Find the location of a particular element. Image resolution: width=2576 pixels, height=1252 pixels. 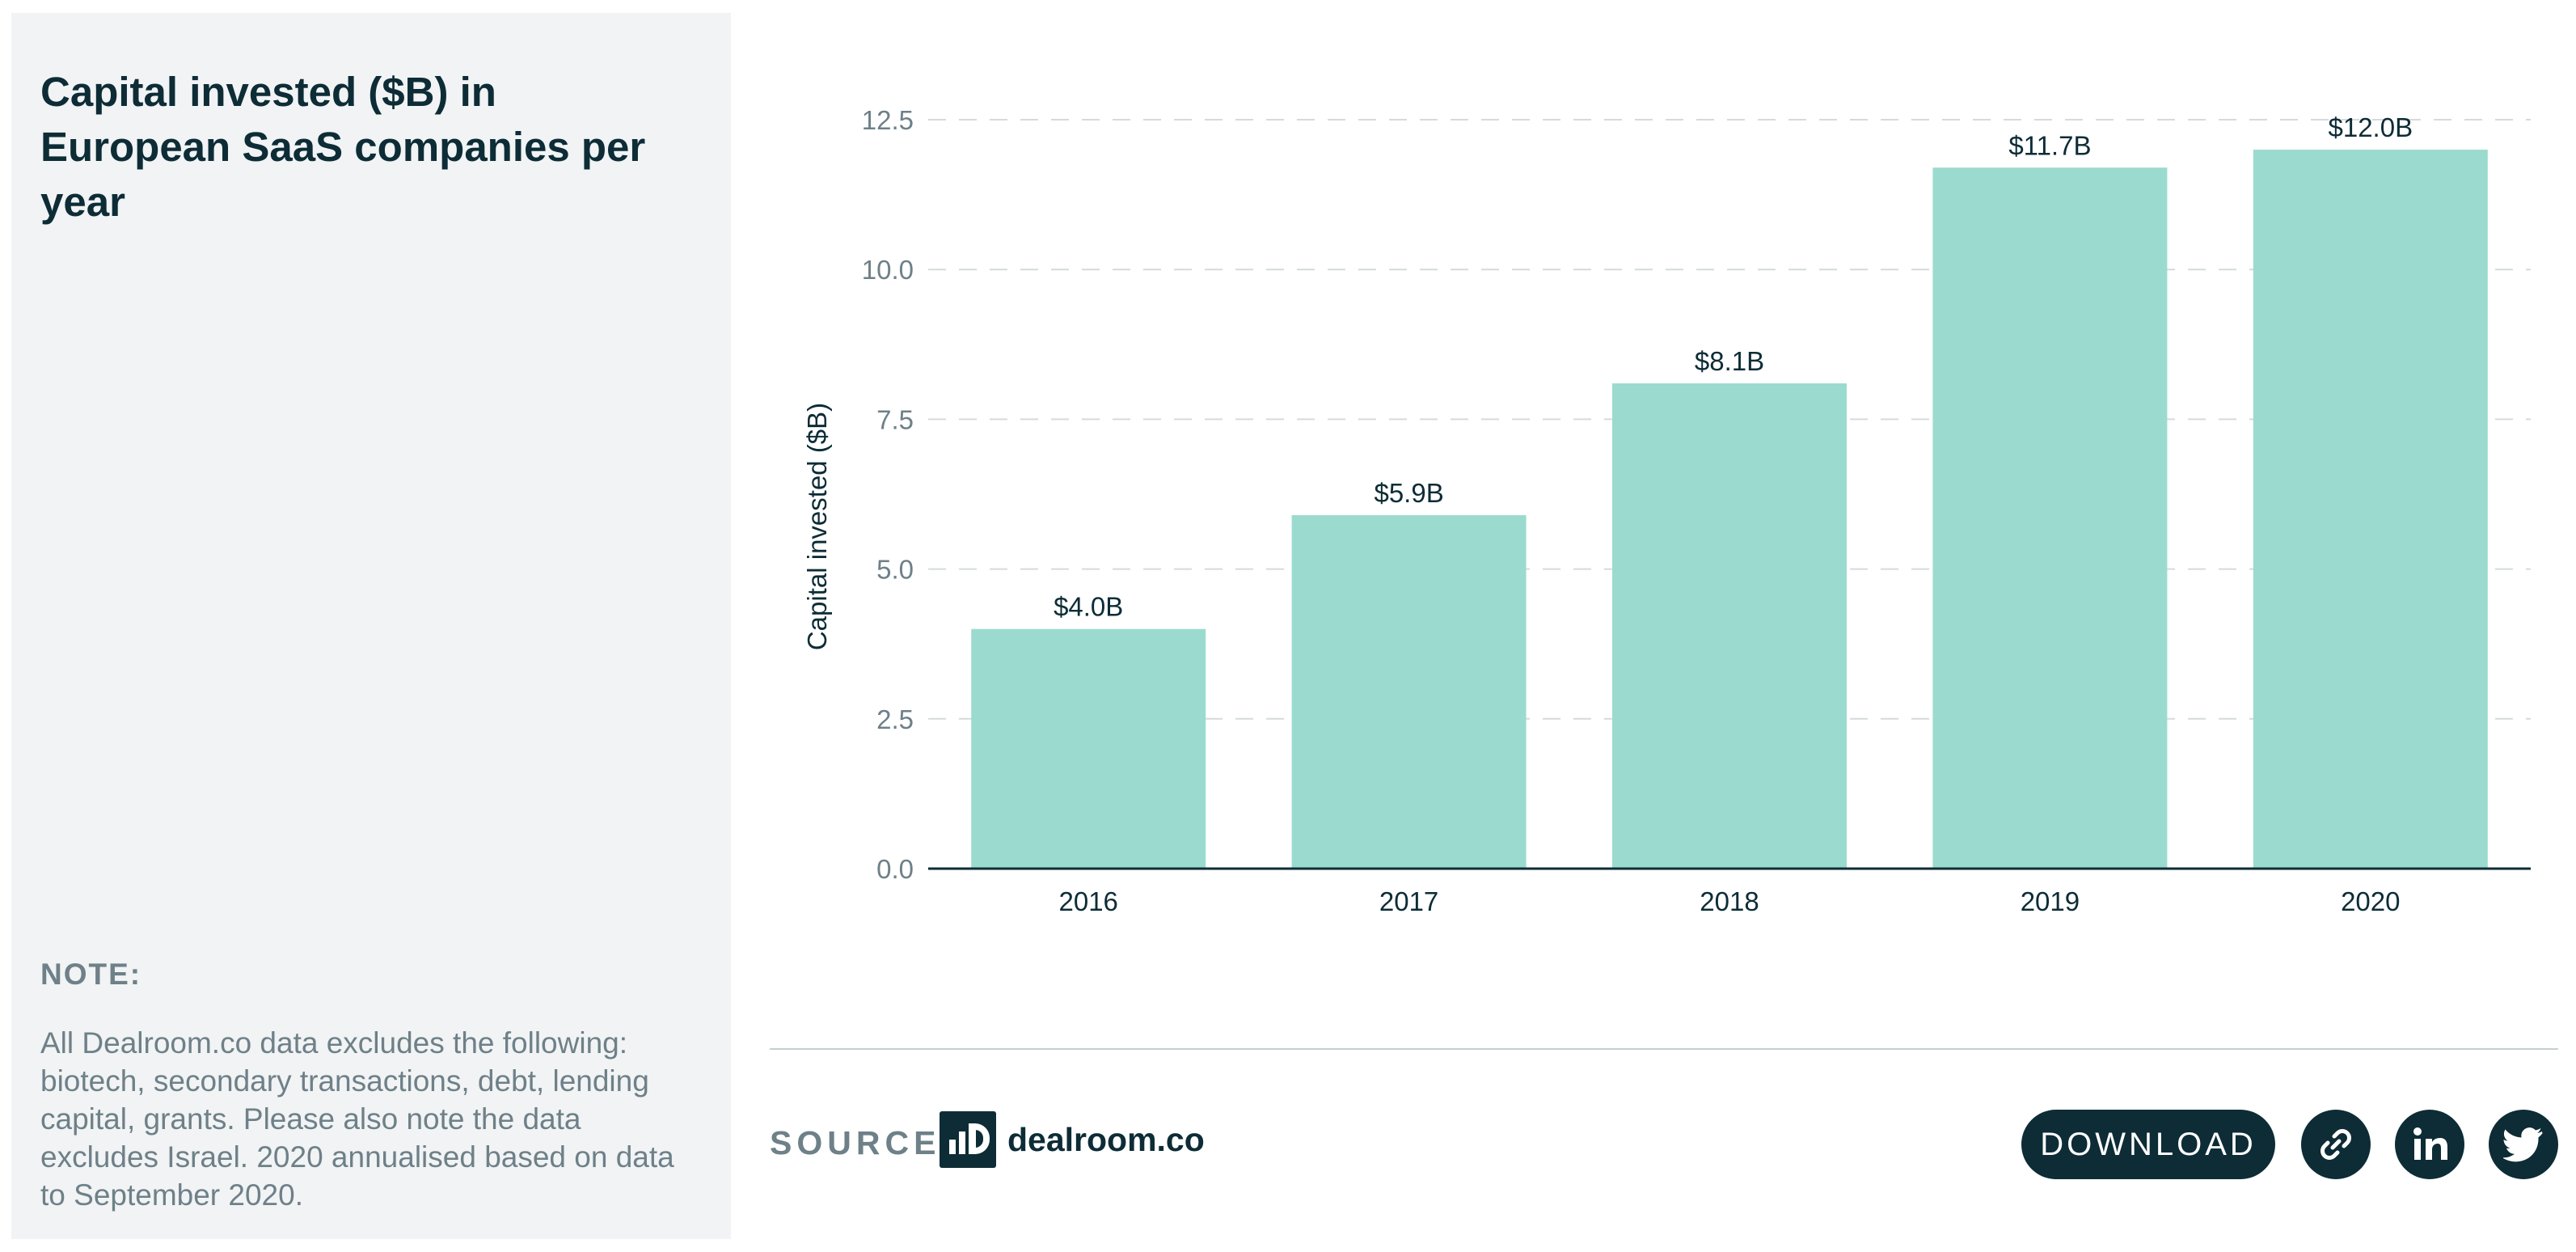

dealroom-logo: dealroom.co is located at coordinates (1072, 1139).